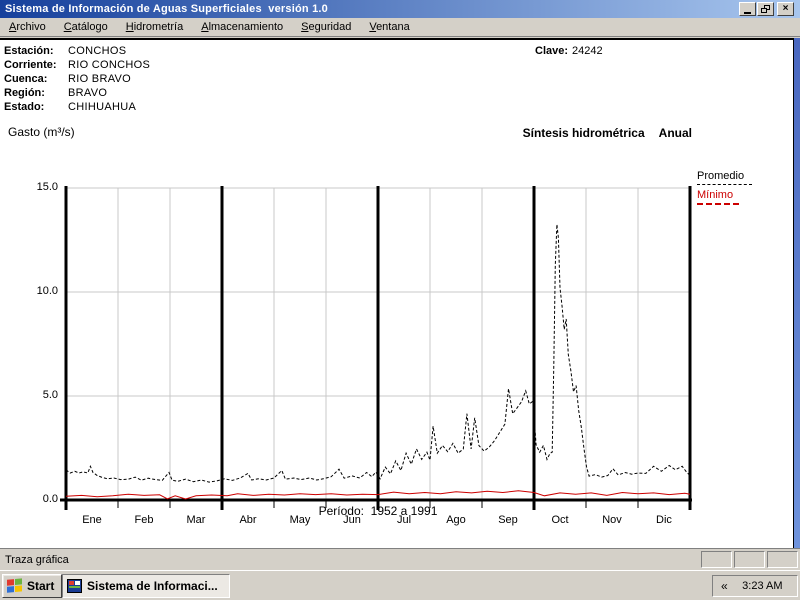 The width and height of the screenshot is (800, 600). Describe the element at coordinates (47, 291) in the screenshot. I see `y-axis-tick-label: 10.0` at that location.